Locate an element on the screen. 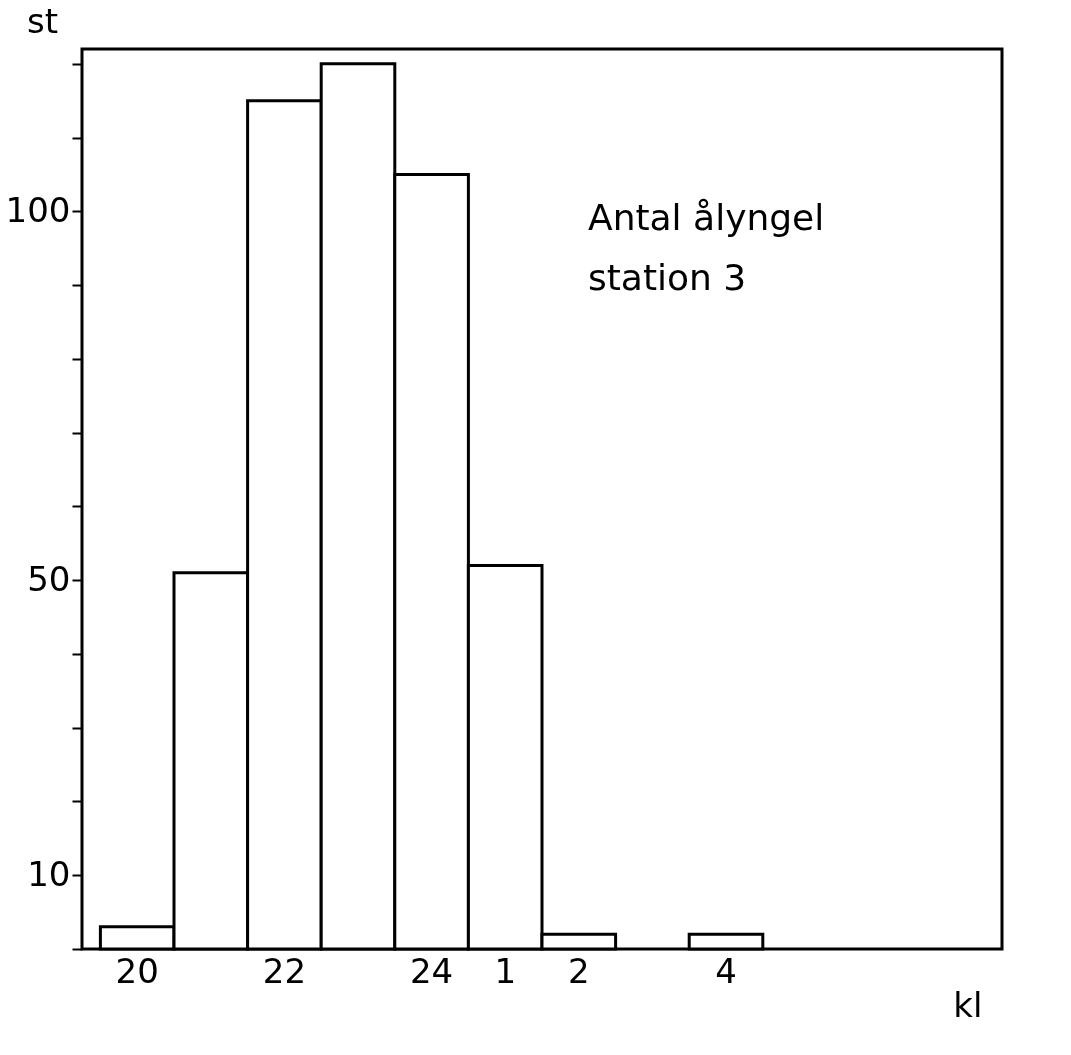 The image size is (1071, 1055). x-tick-label: 24 is located at coordinates (431, 970).